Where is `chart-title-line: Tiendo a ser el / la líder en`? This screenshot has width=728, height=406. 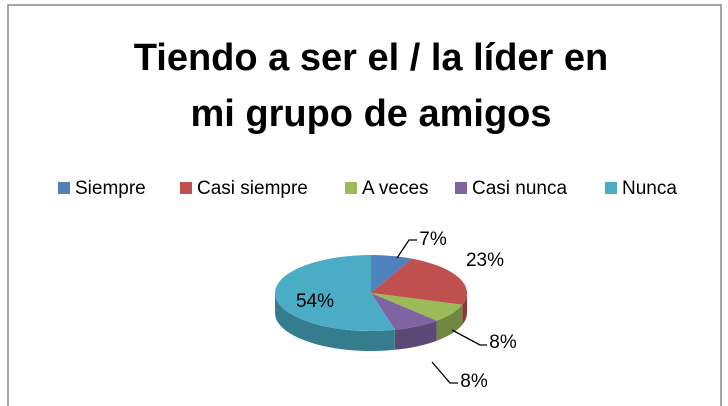
chart-title-line: Tiendo a ser el / la líder en is located at coordinates (371, 58).